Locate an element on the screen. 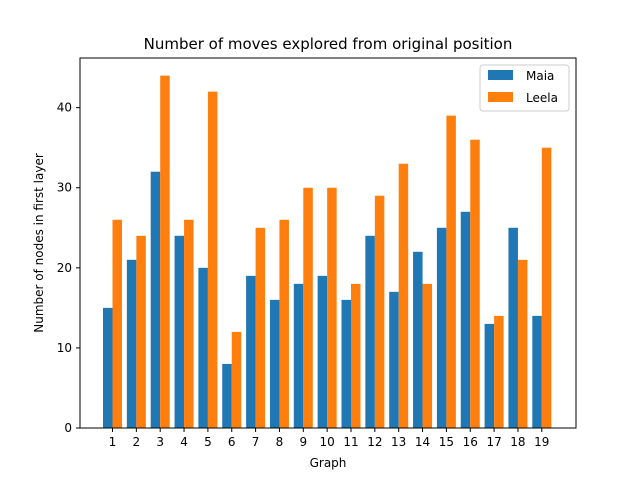 This screenshot has height=484, width=640. x-tick-label-16: 16 is located at coordinates (470, 442).